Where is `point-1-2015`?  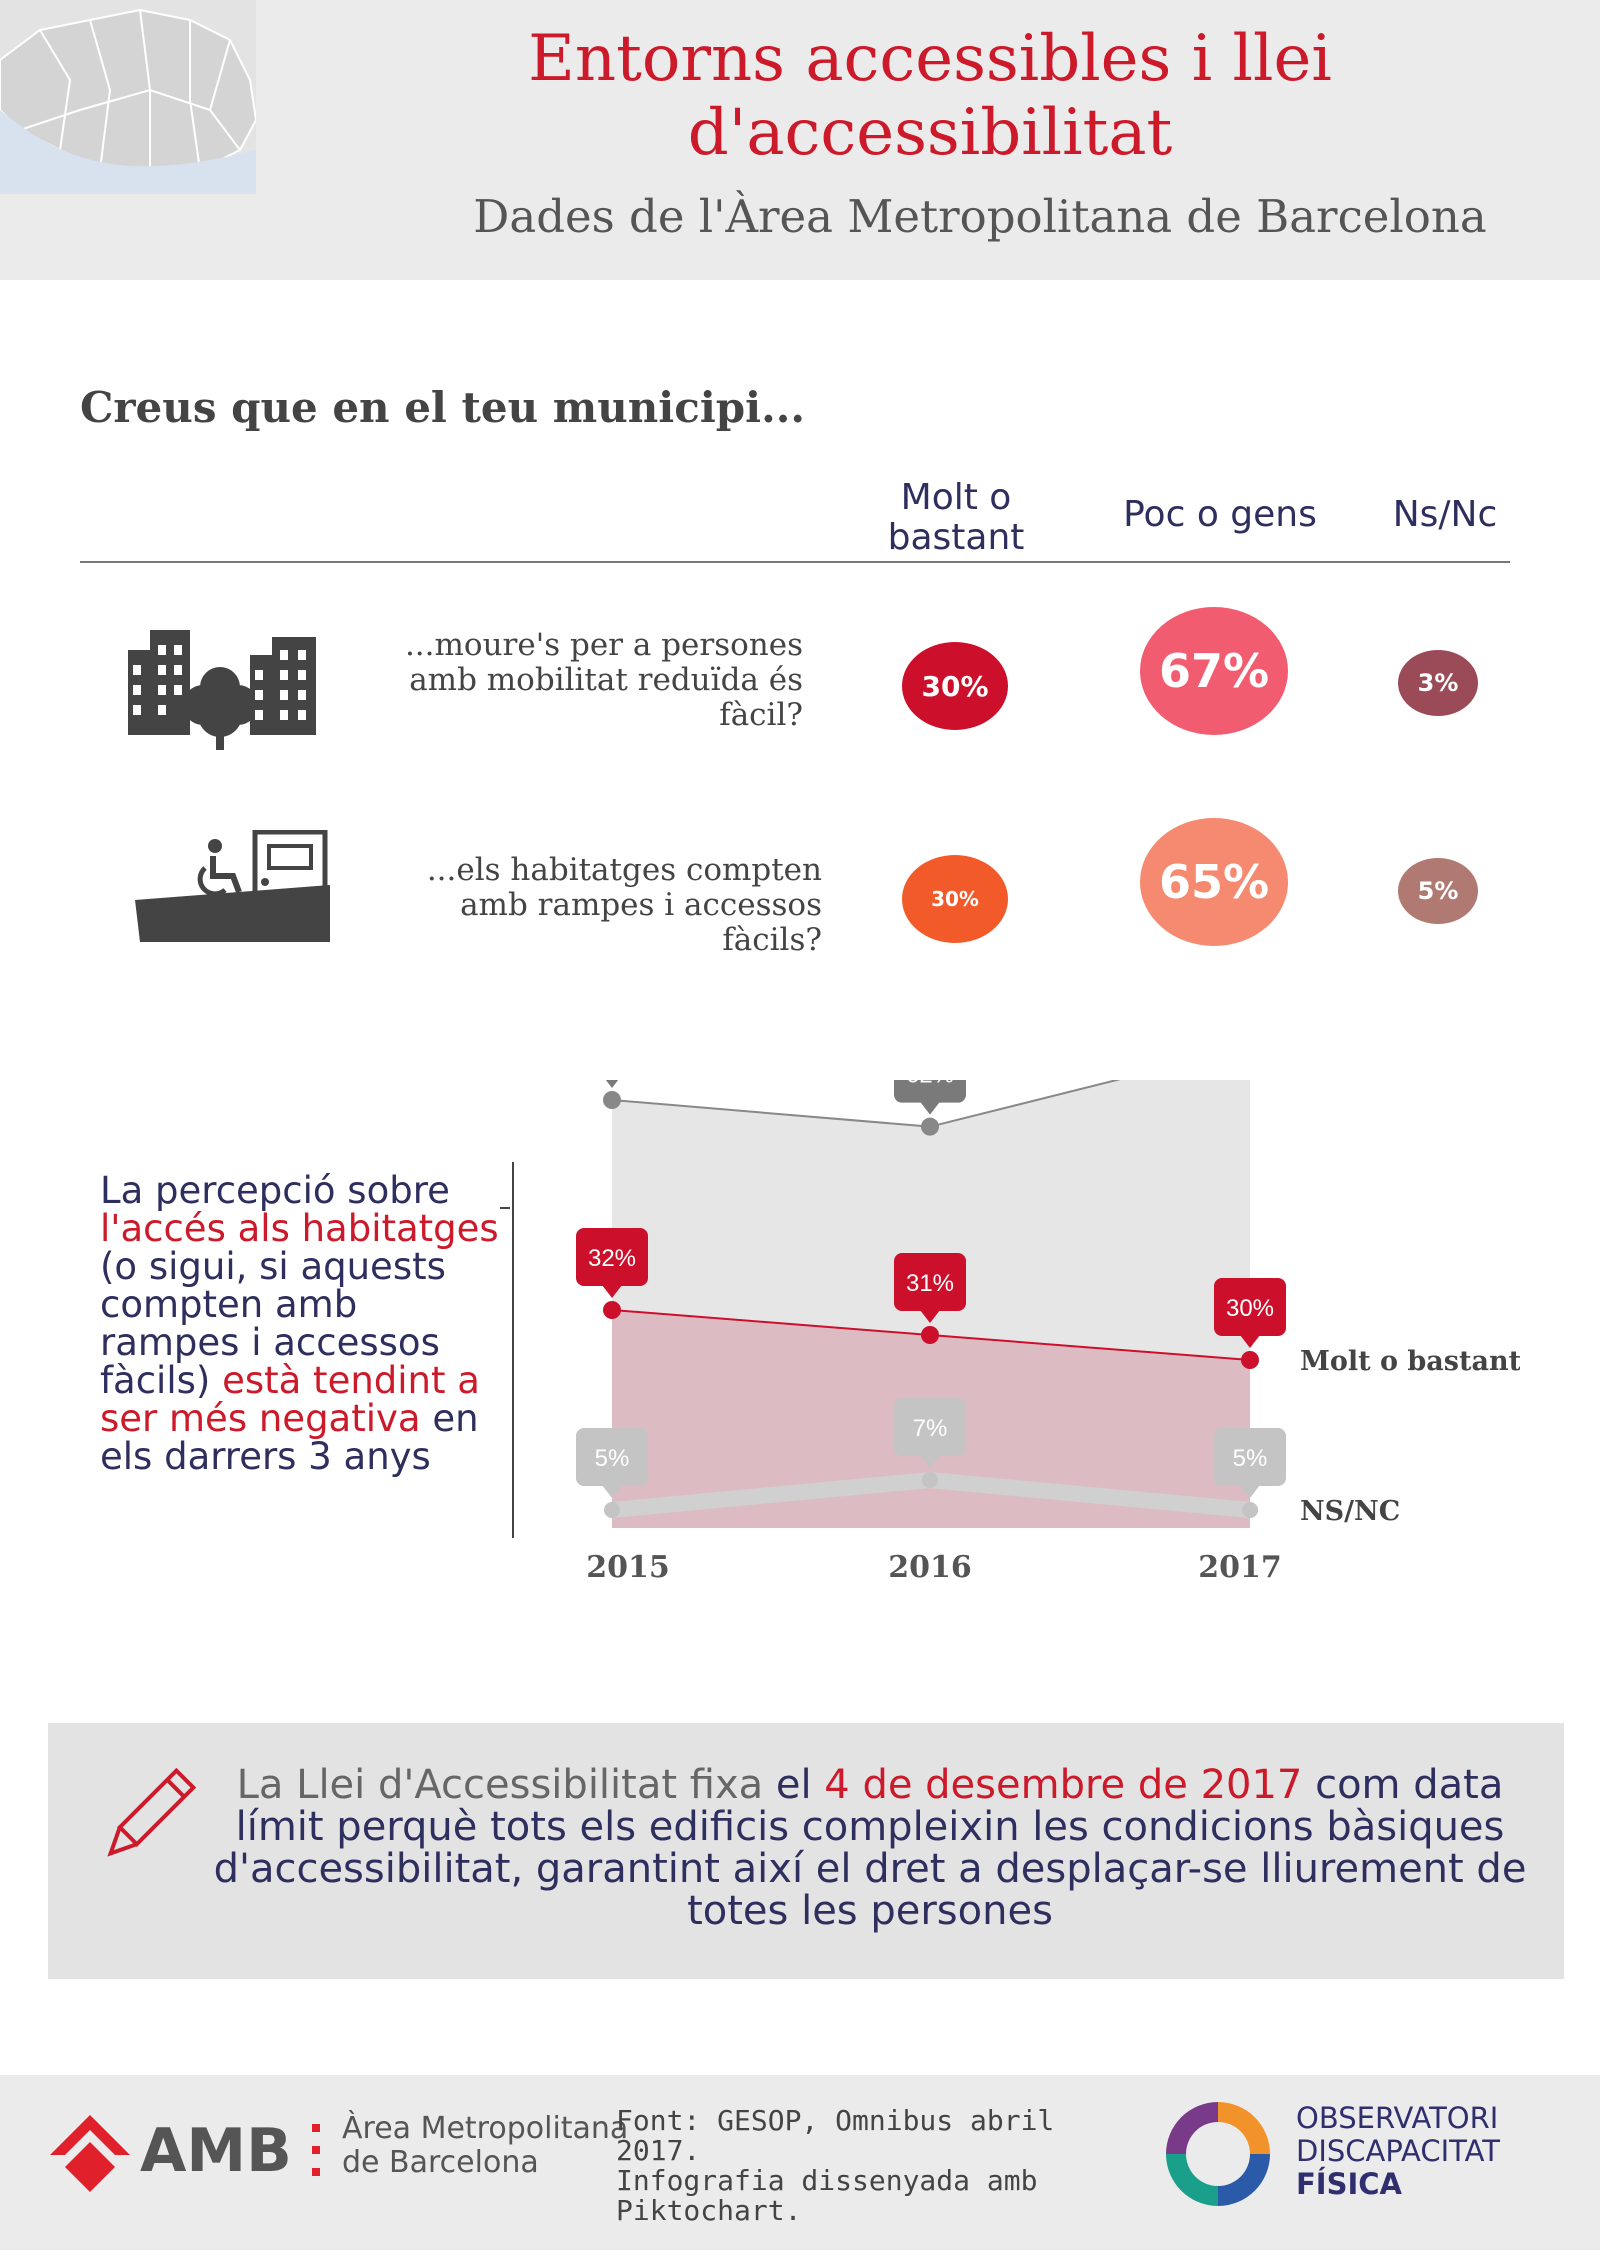 point-1-2015 is located at coordinates (612, 1310).